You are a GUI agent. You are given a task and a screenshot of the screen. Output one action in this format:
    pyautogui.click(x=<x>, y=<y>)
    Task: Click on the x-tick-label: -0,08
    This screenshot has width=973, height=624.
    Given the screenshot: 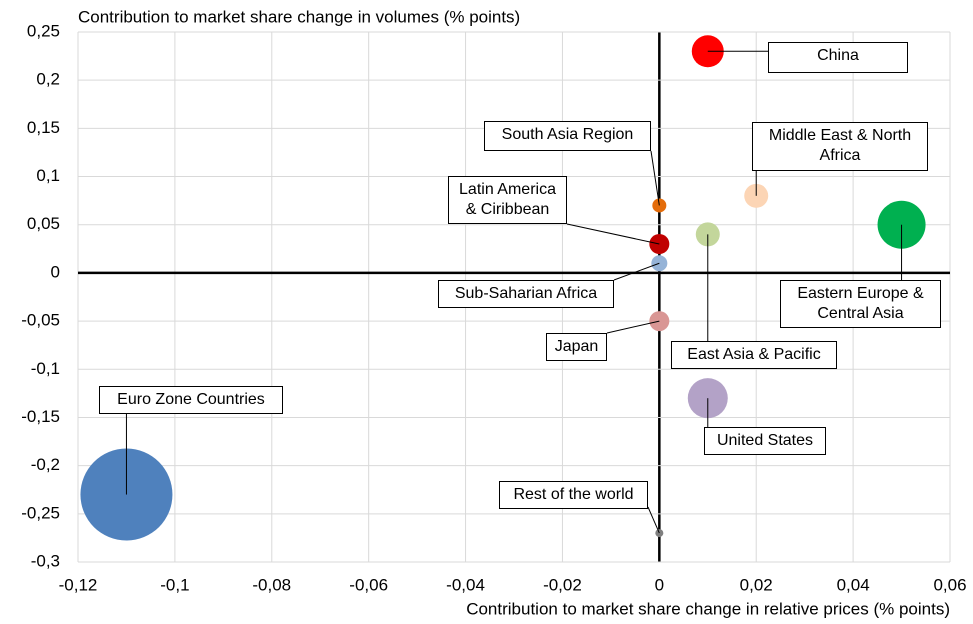 What is the action you would take?
    pyautogui.click(x=271, y=584)
    